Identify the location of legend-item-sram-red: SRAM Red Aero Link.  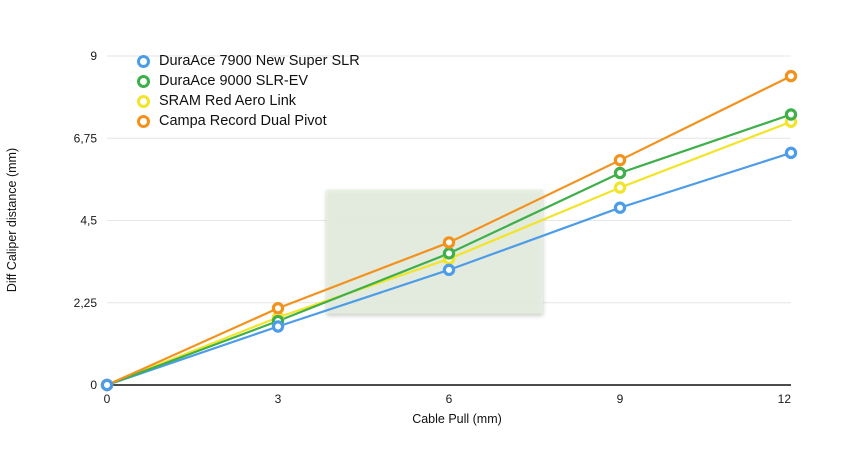
(248, 101).